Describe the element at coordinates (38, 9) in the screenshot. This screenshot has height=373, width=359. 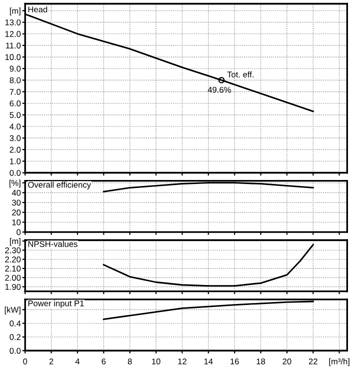
I see `chart-title: Head` at that location.